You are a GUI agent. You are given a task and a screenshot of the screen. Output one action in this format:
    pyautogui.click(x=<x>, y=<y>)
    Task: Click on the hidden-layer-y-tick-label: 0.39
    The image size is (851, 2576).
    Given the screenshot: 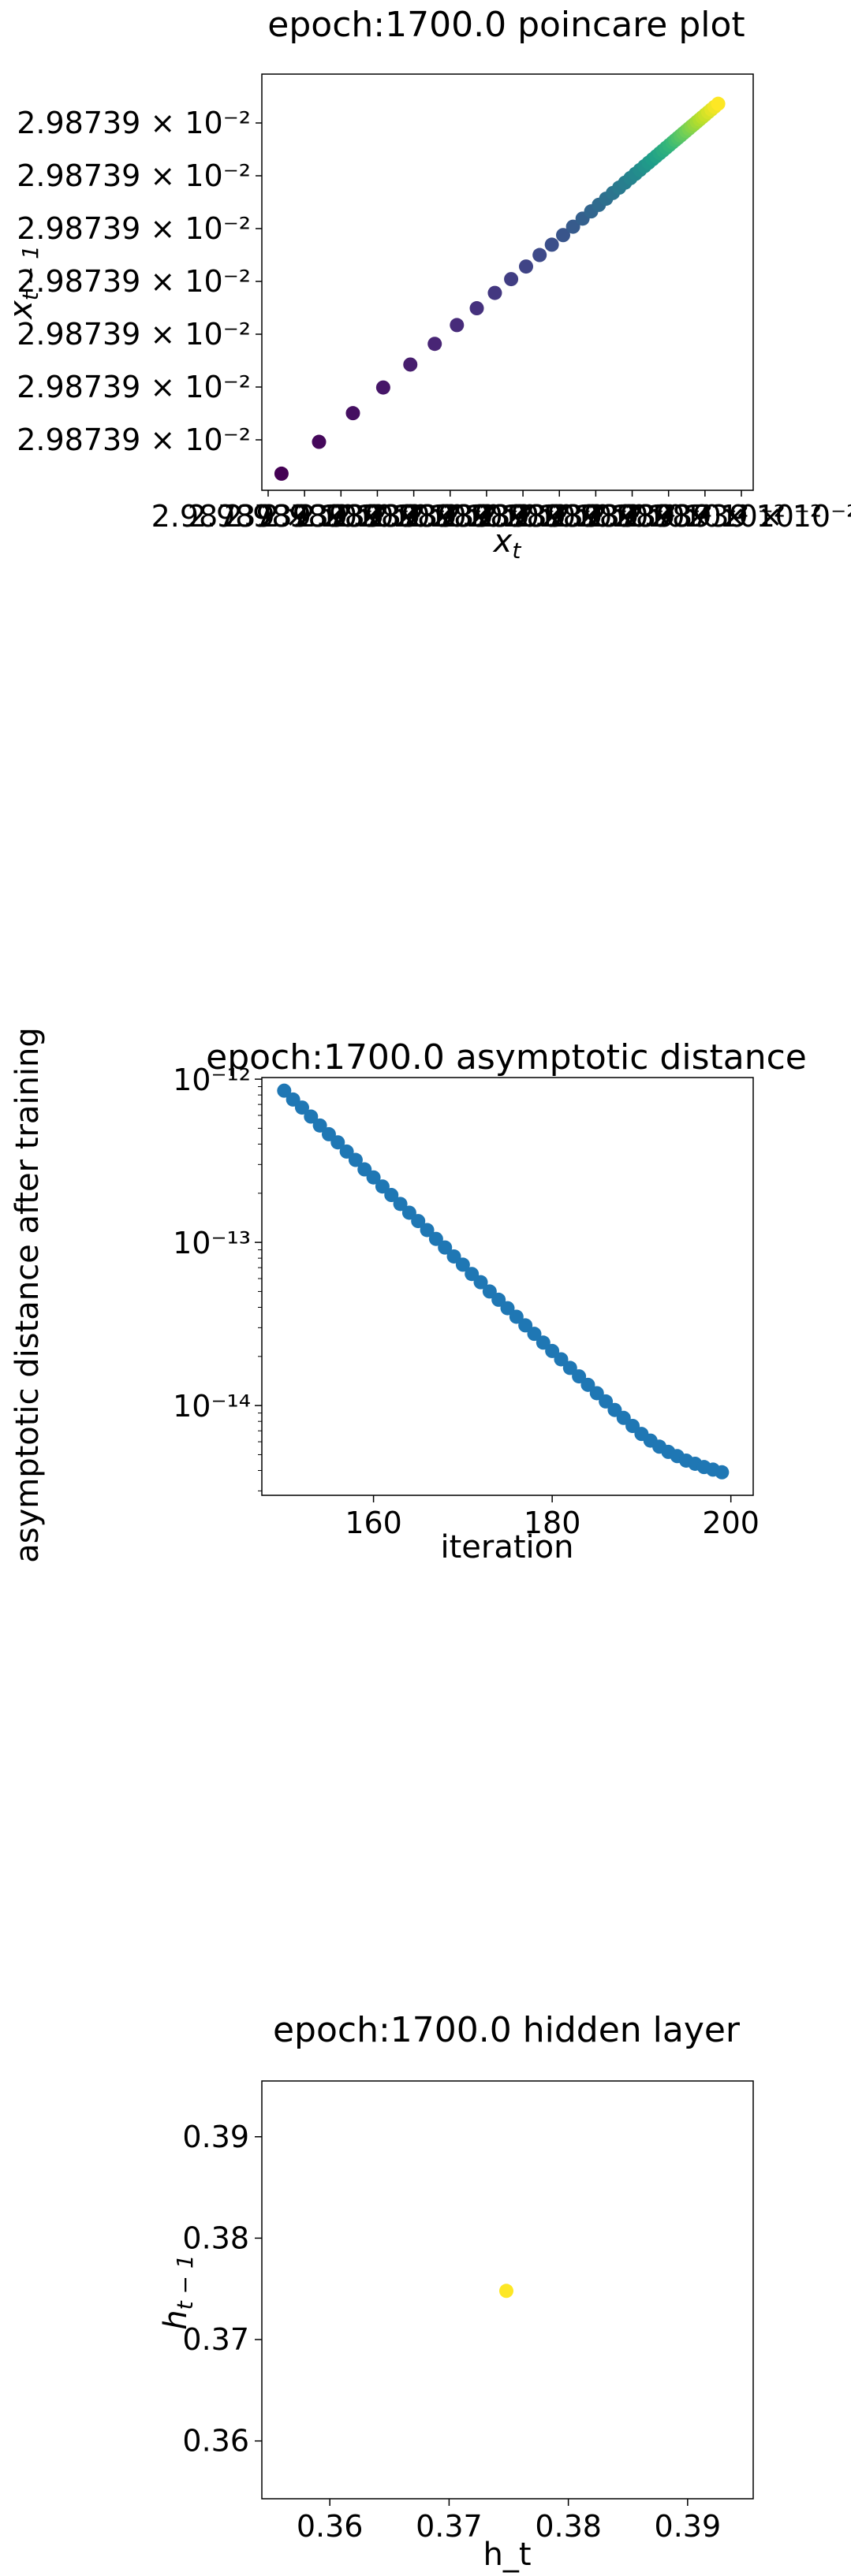 What is the action you would take?
    pyautogui.click(x=215, y=2137)
    